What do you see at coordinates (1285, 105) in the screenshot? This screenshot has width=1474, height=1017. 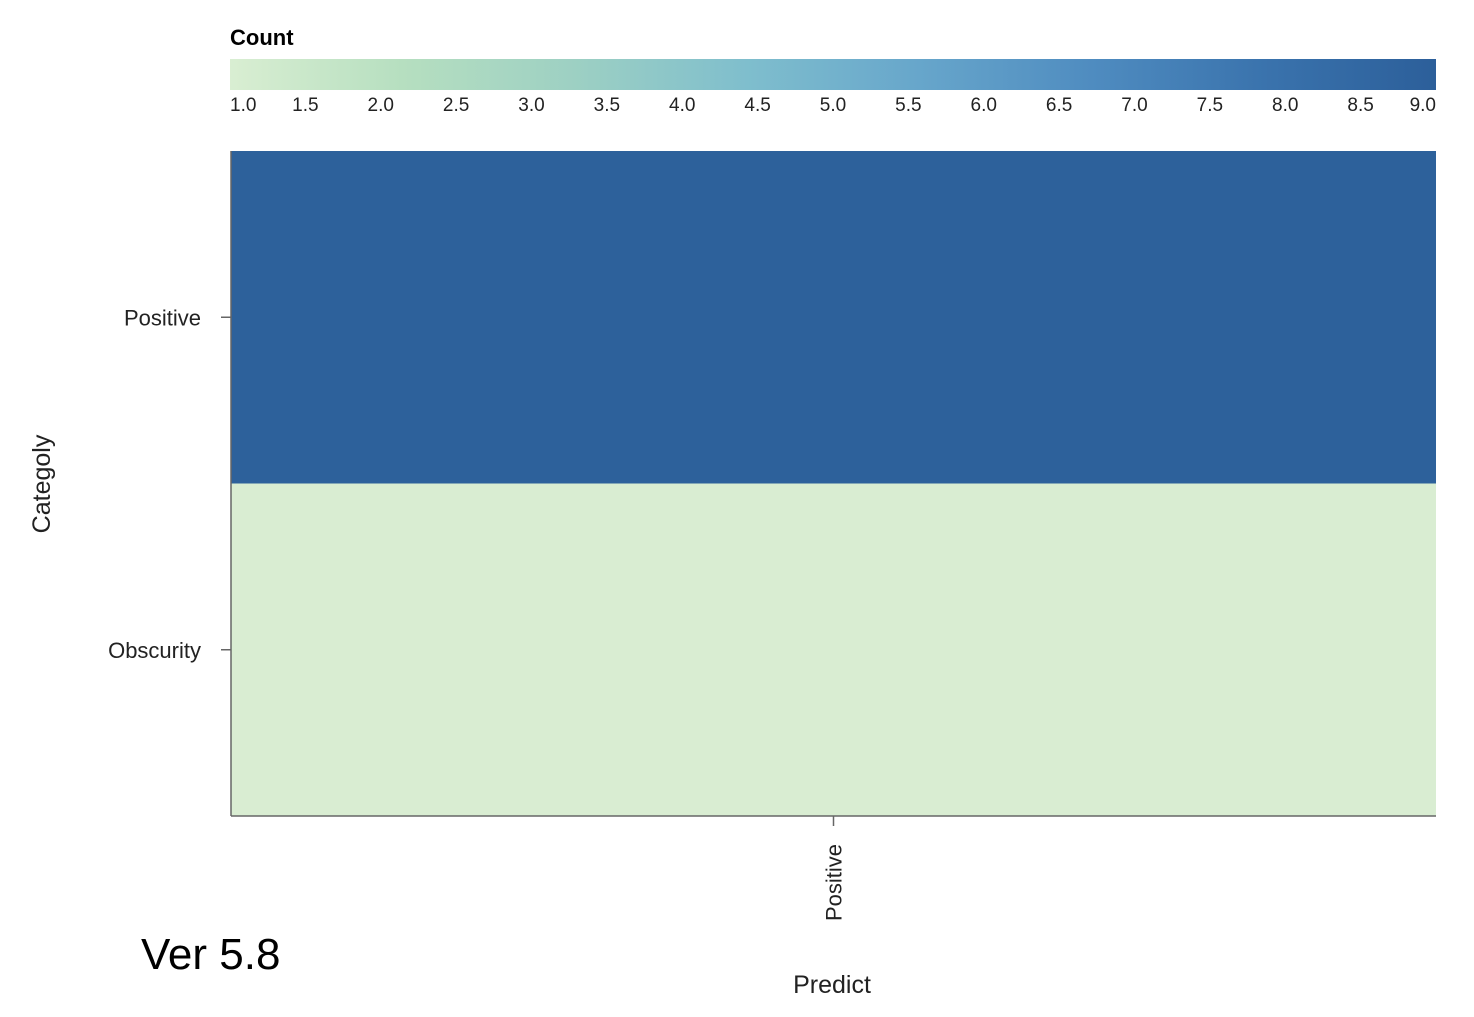 I see `colorbar-tick-label: 8.0` at bounding box center [1285, 105].